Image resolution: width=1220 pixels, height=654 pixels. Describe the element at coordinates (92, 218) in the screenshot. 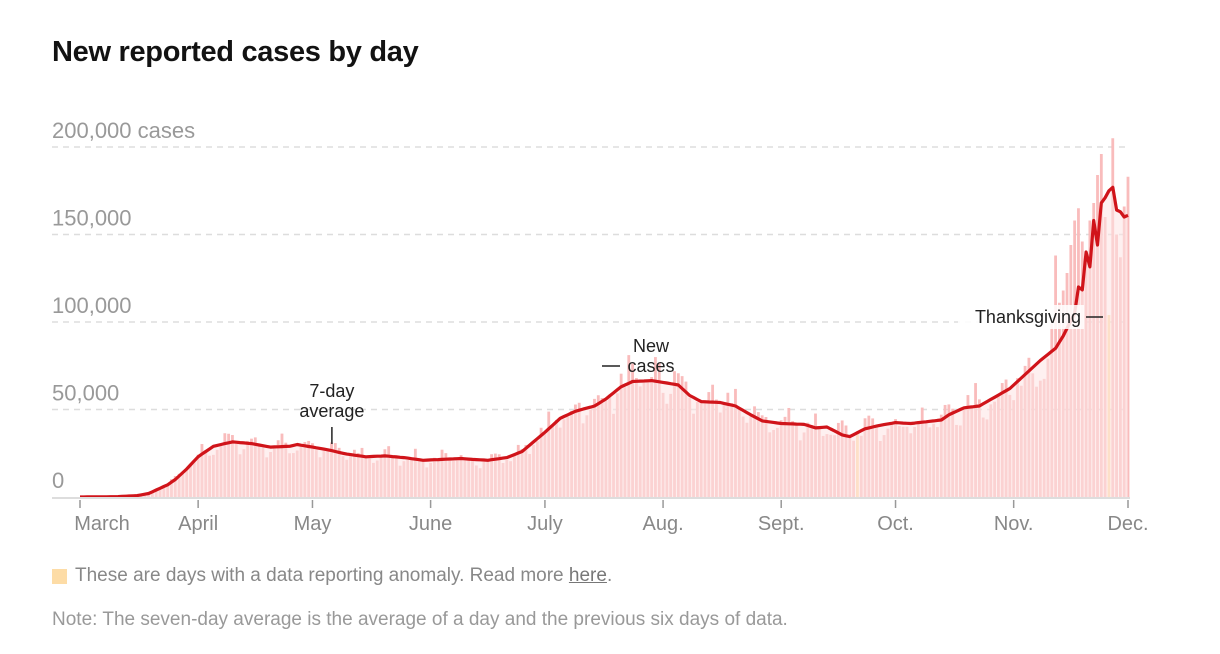

I see `y-tick-label: 150,000` at that location.